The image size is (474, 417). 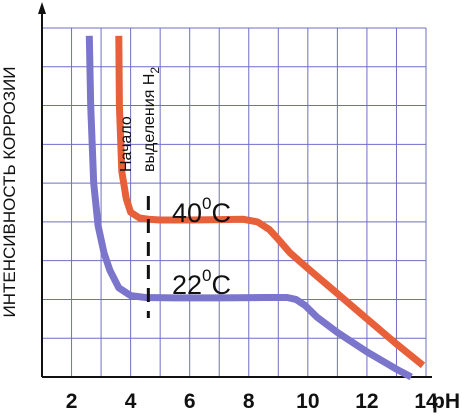 I want to click on label-40C: 400C, so click(x=201, y=211).